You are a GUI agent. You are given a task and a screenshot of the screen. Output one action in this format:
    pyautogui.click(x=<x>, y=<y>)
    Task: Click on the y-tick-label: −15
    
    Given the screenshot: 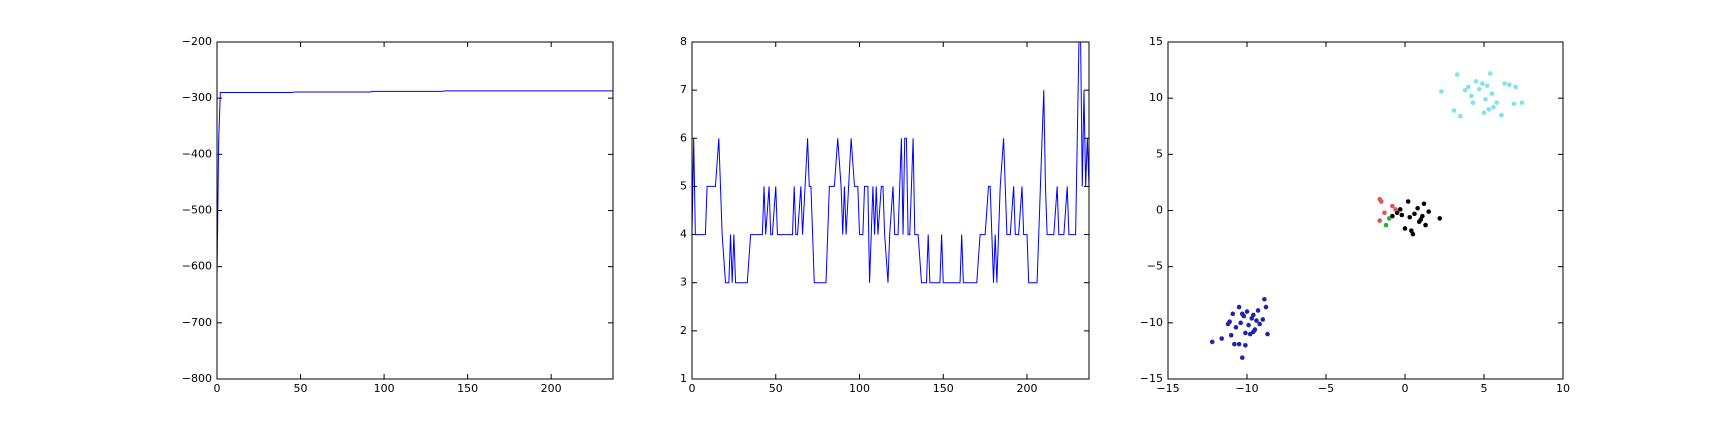 What is the action you would take?
    pyautogui.click(x=1151, y=378)
    